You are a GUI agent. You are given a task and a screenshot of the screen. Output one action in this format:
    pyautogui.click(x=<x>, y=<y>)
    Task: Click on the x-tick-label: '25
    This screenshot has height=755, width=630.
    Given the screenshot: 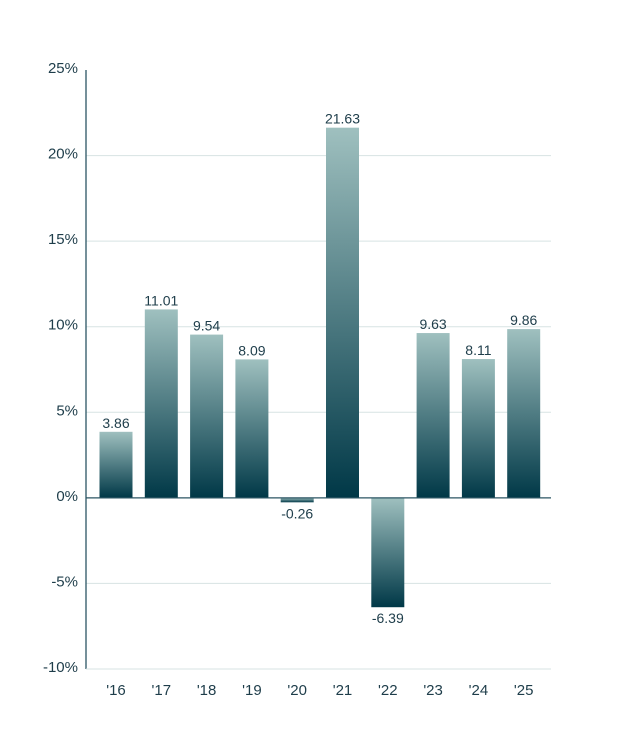 What is the action you would take?
    pyautogui.click(x=524, y=690)
    